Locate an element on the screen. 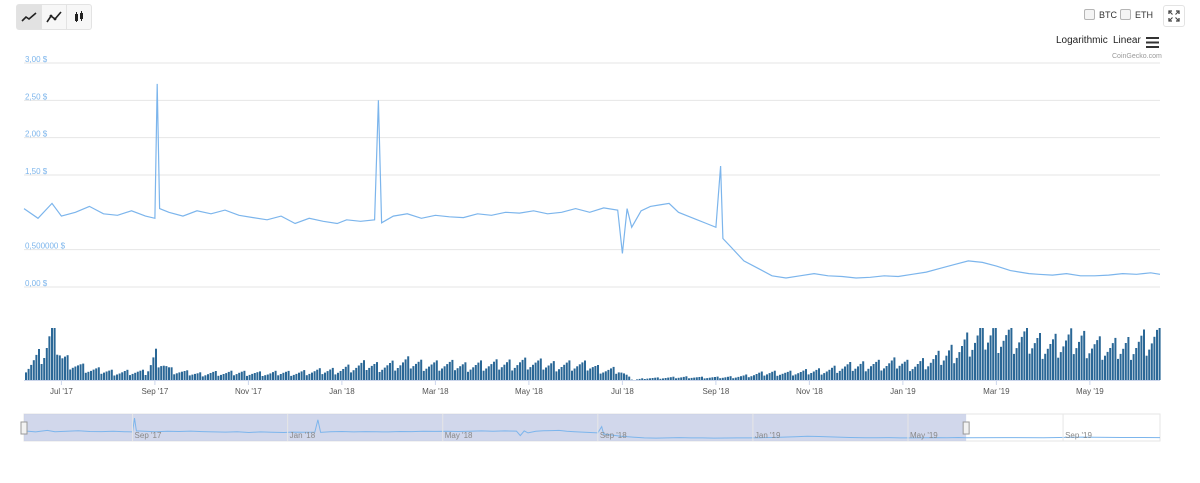 Image resolution: width=1200 pixels, height=483 pixels. fullscreen-button is located at coordinates (1174, 16).